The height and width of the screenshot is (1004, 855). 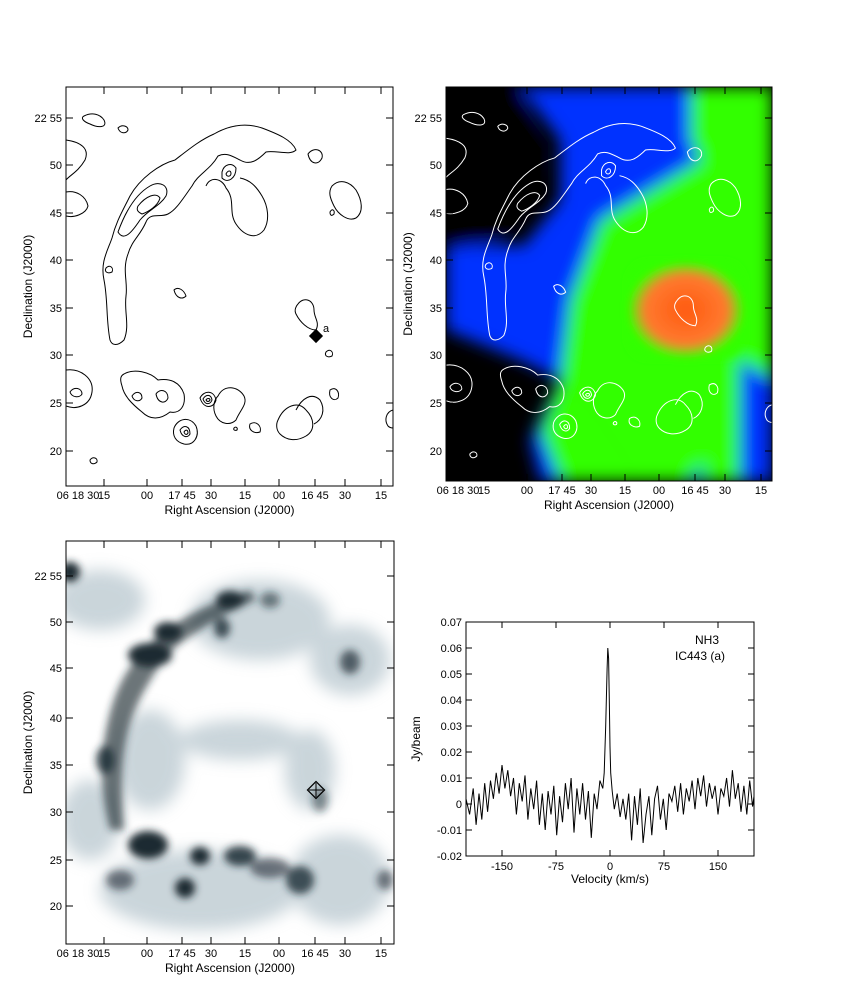 What do you see at coordinates (700, 656) in the screenshot?
I see `legend-line-2: IC443 (a)` at bounding box center [700, 656].